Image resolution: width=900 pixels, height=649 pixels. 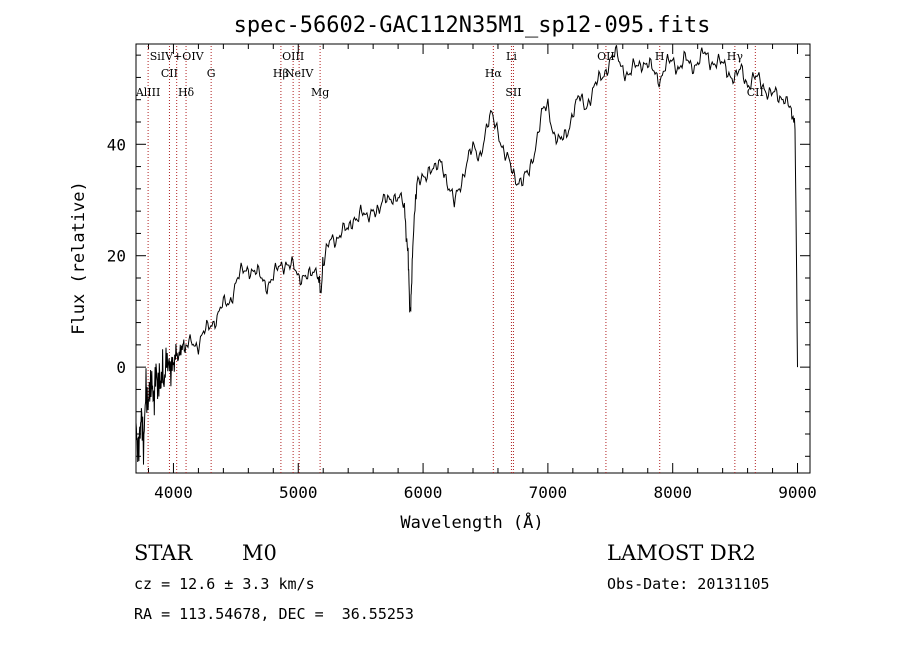 I want to click on redshift-info: cz = 12.6 ± 3.3 km/s, so click(x=224, y=584).